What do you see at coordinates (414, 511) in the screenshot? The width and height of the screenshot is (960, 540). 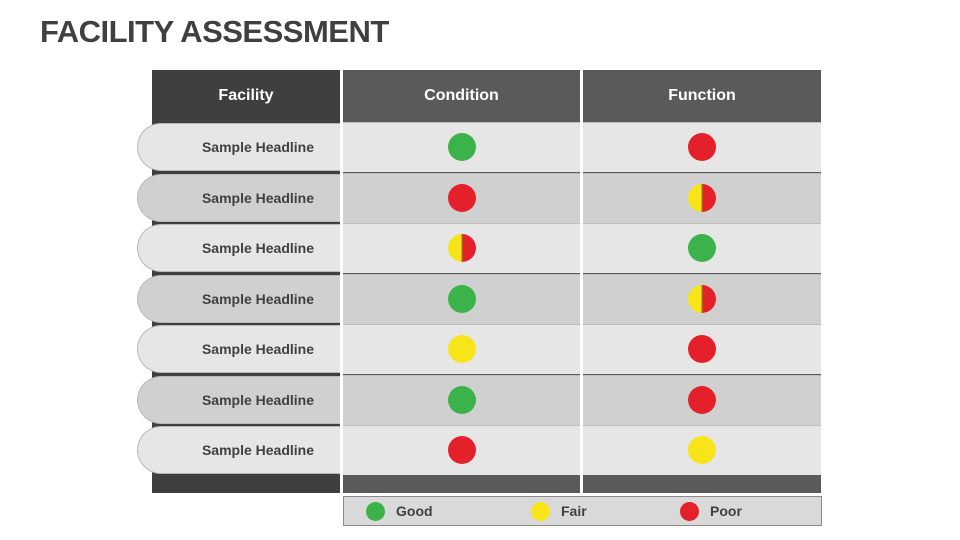 I see `legend-label-good: Good` at bounding box center [414, 511].